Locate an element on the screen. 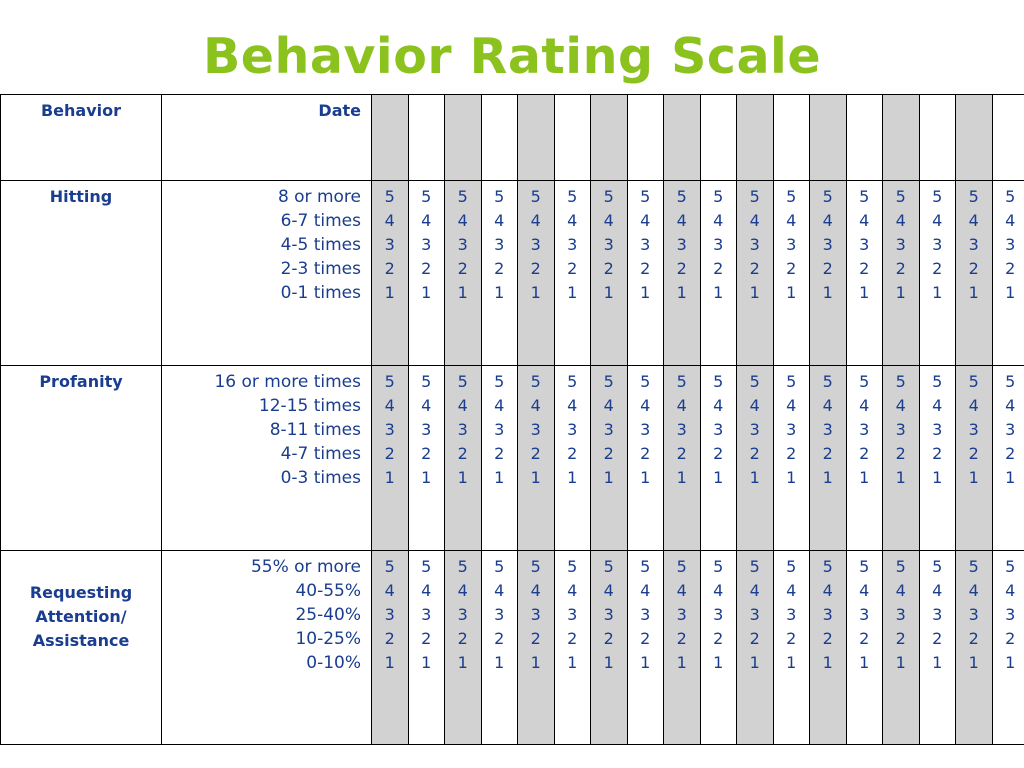 This screenshot has height=768, width=1024. rating-cell-day-9: 5 4 3 2 1 is located at coordinates (682, 458).